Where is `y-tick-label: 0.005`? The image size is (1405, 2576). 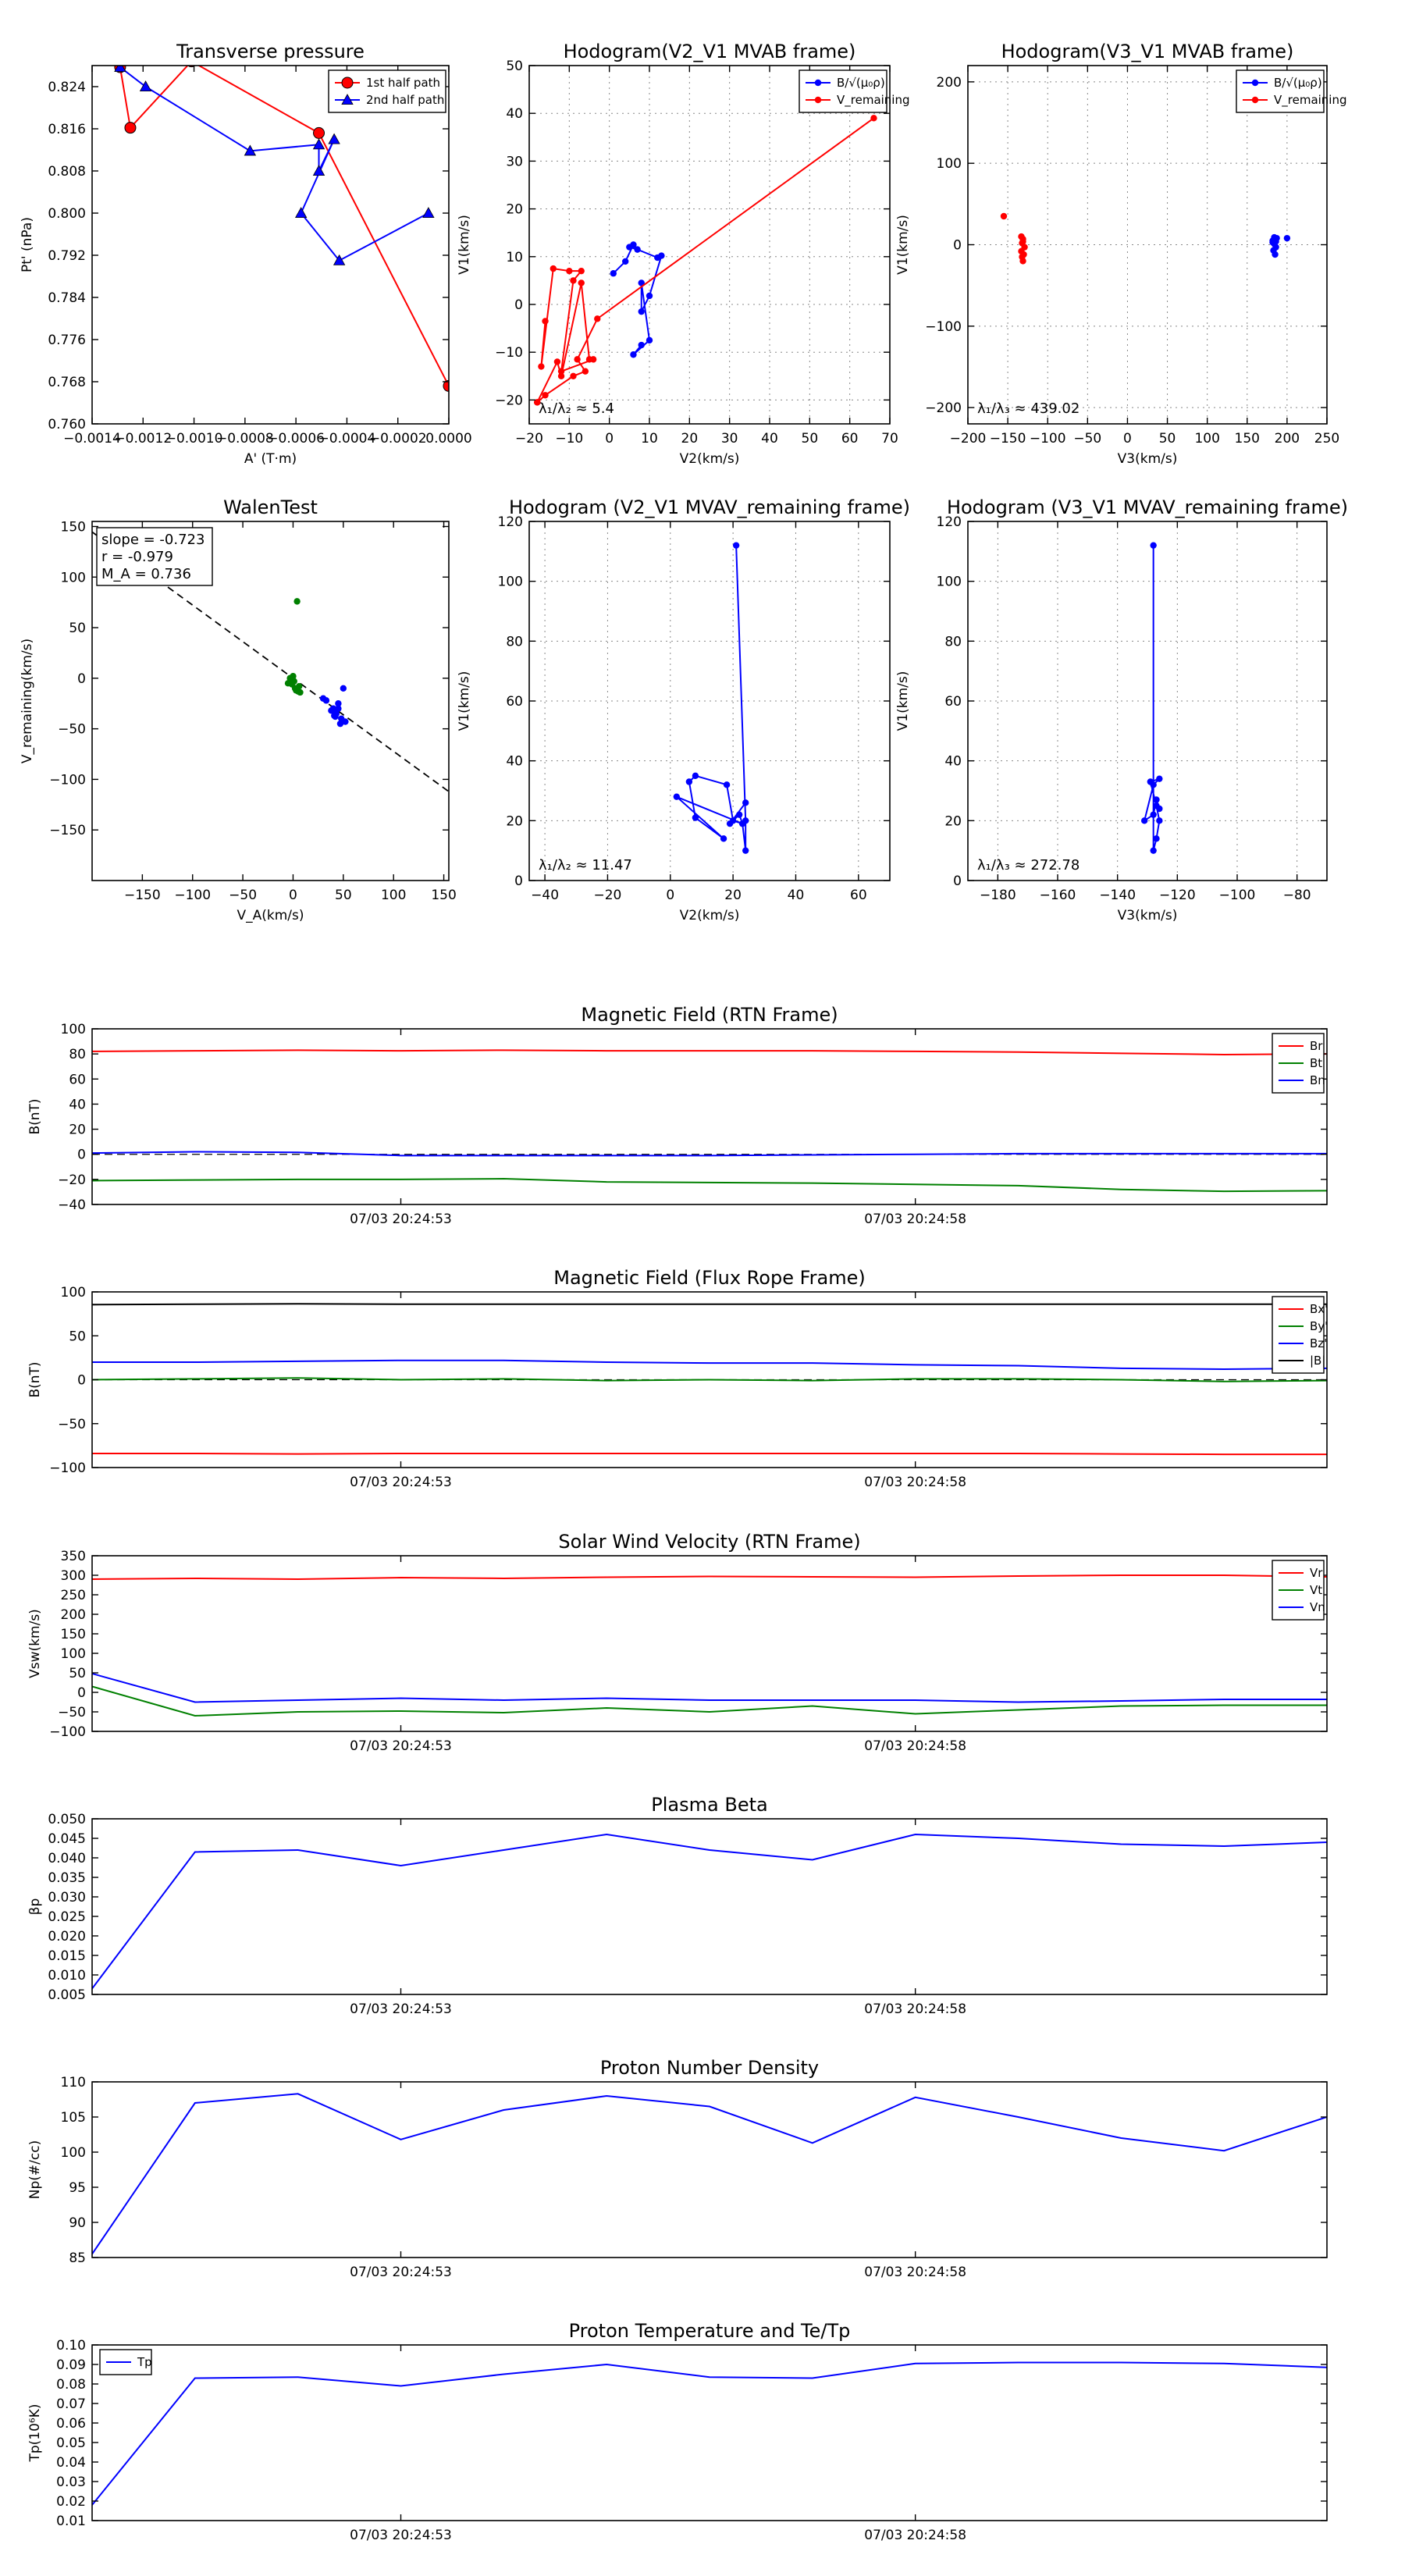 y-tick-label: 0.005 is located at coordinates (67, 1995).